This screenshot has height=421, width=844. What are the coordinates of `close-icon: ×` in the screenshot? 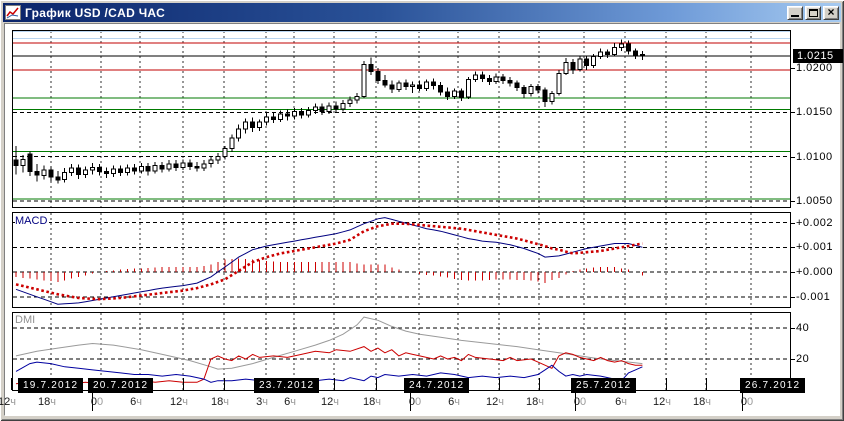 It's located at (831, 11).